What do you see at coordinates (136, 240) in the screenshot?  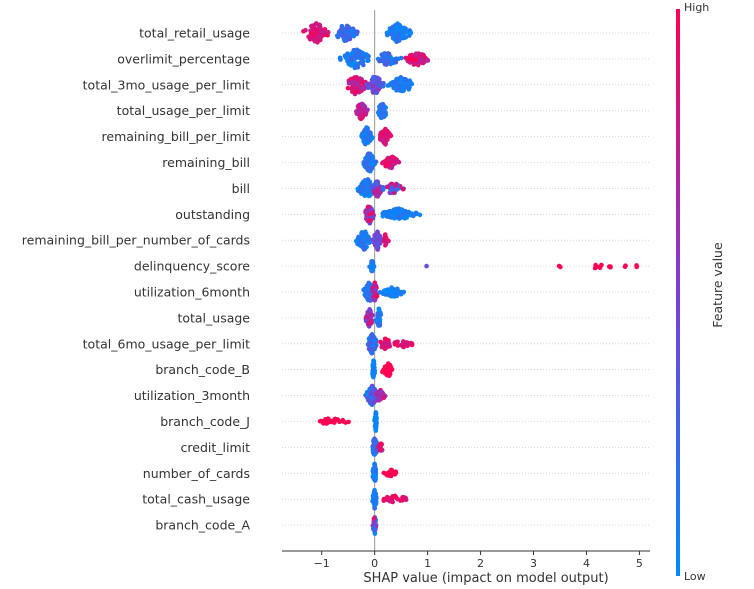 I see `feature-label: remaining_bill_per_number_of_cards` at bounding box center [136, 240].